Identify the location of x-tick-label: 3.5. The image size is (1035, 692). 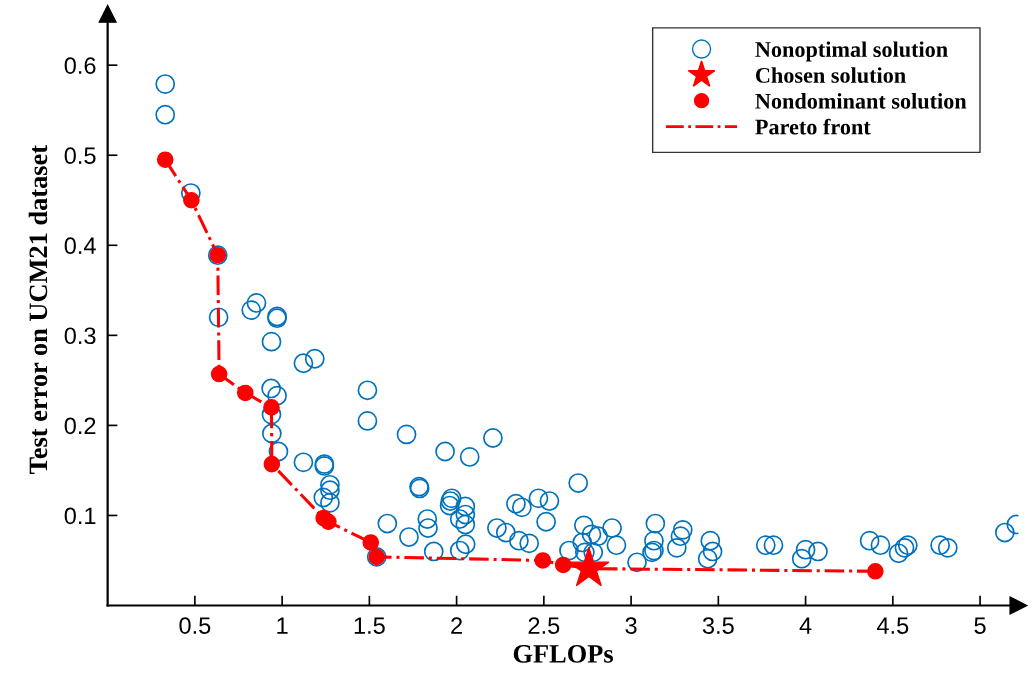
(718, 625).